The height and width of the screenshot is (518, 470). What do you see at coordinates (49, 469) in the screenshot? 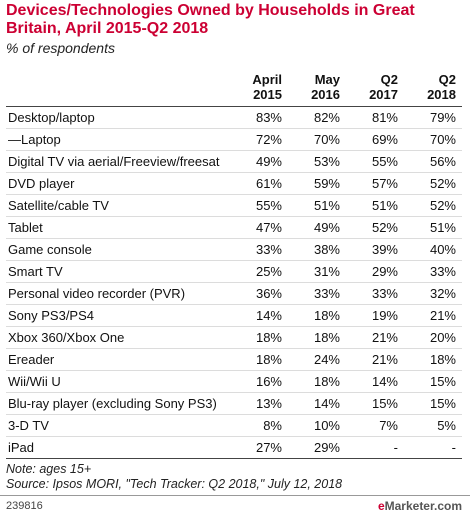
I see `note-text: Note: ages 15+` at bounding box center [49, 469].